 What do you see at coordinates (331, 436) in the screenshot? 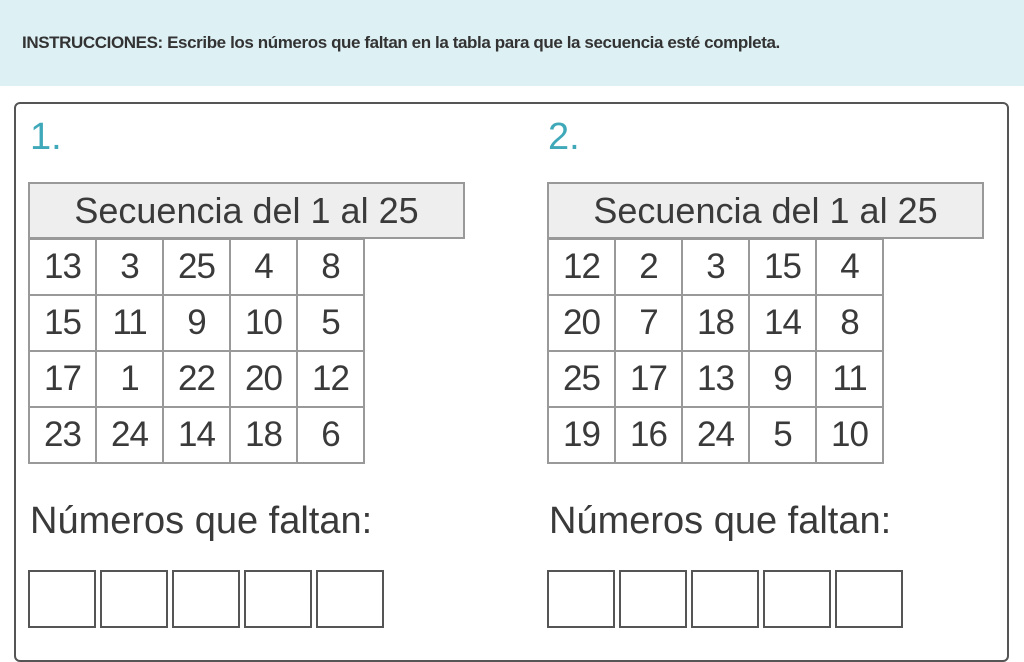
I see `grid-cell: 6` at bounding box center [331, 436].